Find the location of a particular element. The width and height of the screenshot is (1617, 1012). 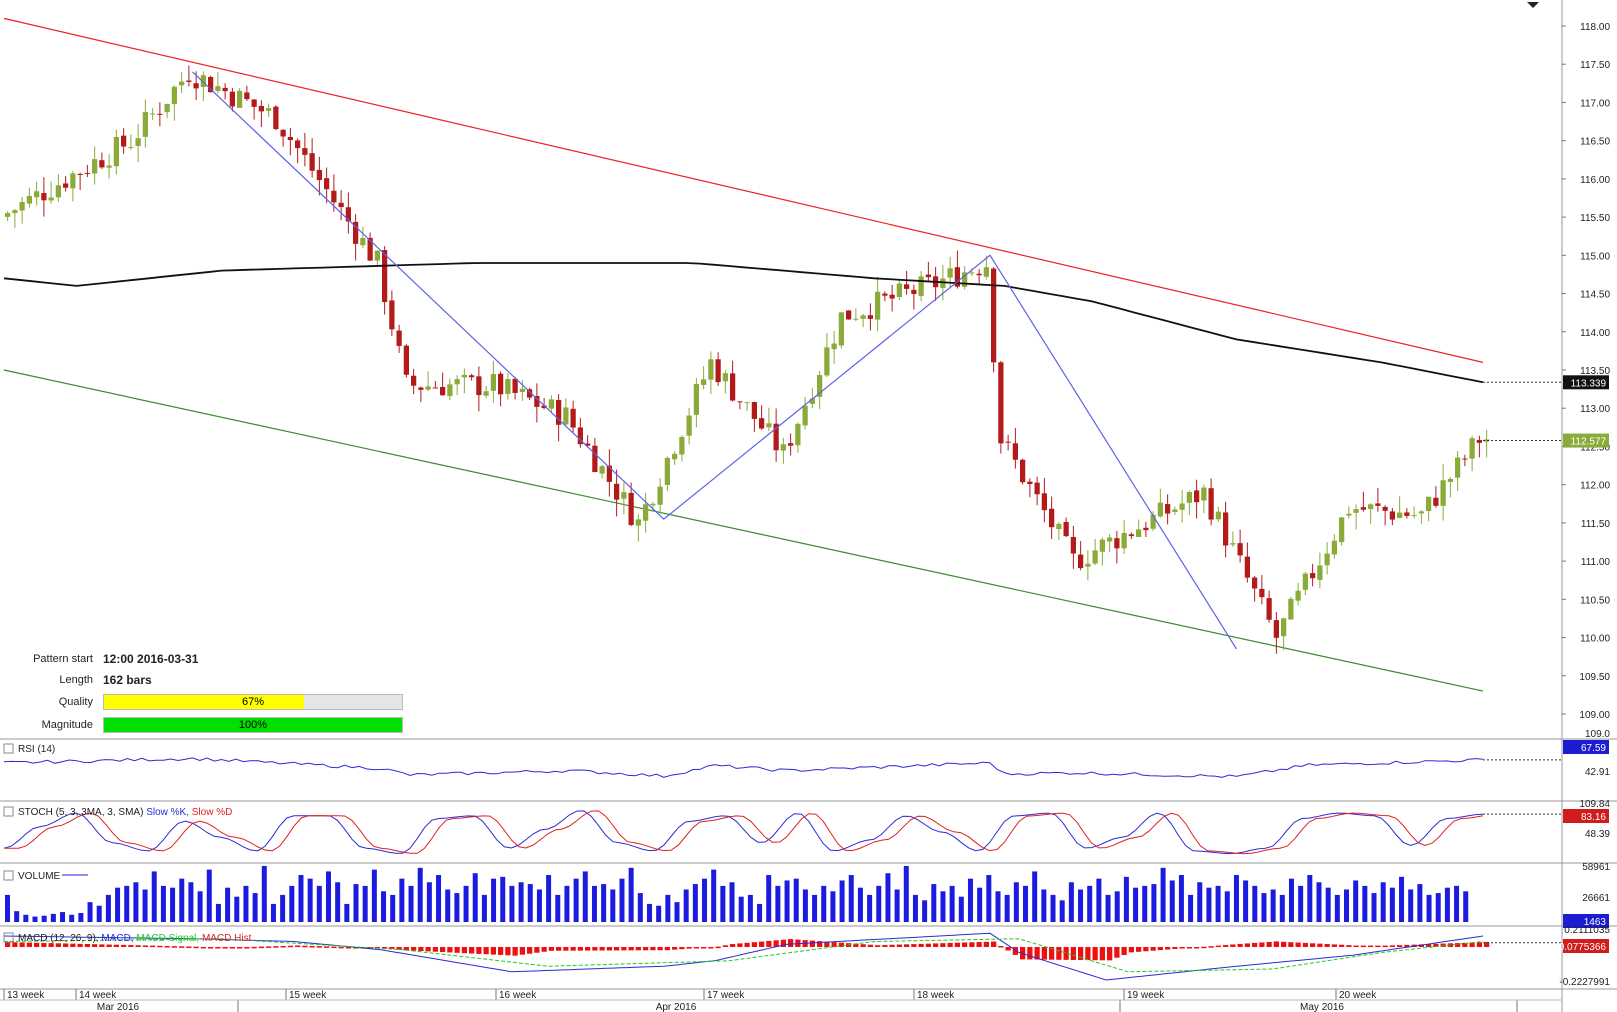

macd-signal-line is located at coordinates (743, 955).